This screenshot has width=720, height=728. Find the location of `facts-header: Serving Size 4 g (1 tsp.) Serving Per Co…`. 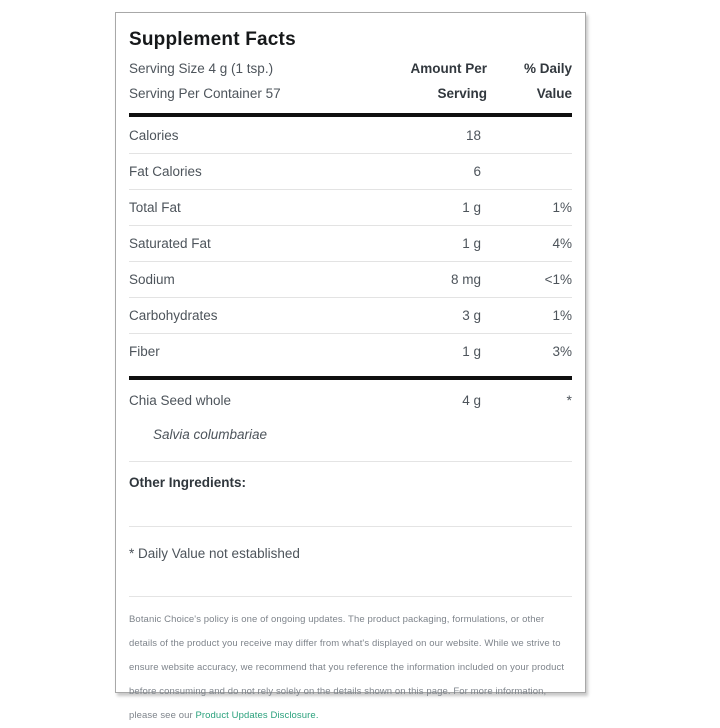

facts-header: Serving Size 4 g (1 tsp.) Serving Per Co… is located at coordinates (350, 81).